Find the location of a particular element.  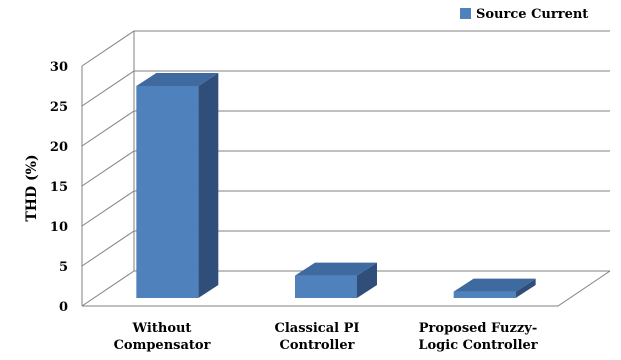

y-tick-label: 20 is located at coordinates (59, 147).